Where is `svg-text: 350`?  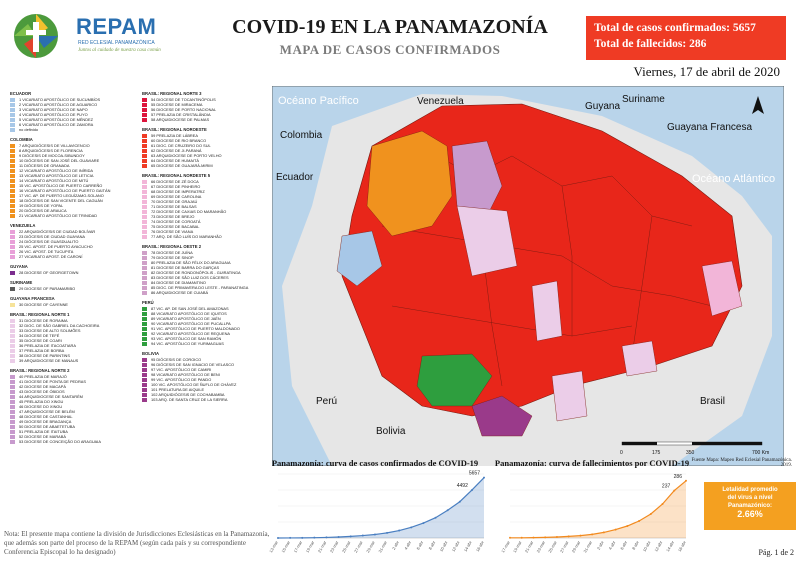
svg-text: 350 is located at coordinates (690, 453).